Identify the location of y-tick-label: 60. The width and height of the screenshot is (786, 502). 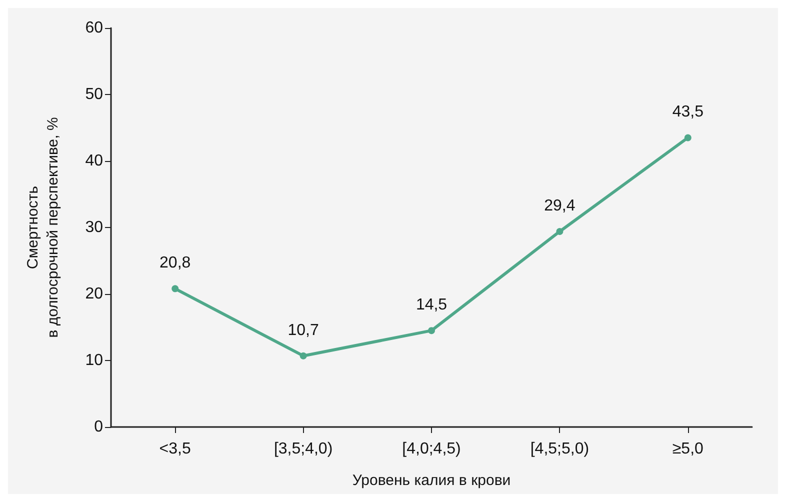
(94, 28).